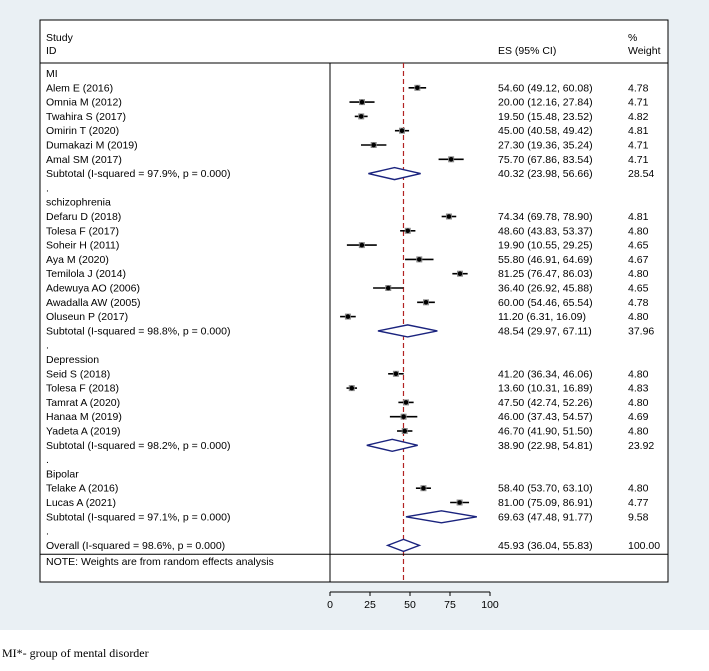 The height and width of the screenshot is (671, 709). Describe the element at coordinates (62, 474) in the screenshot. I see `group-label: Bipolar` at that location.